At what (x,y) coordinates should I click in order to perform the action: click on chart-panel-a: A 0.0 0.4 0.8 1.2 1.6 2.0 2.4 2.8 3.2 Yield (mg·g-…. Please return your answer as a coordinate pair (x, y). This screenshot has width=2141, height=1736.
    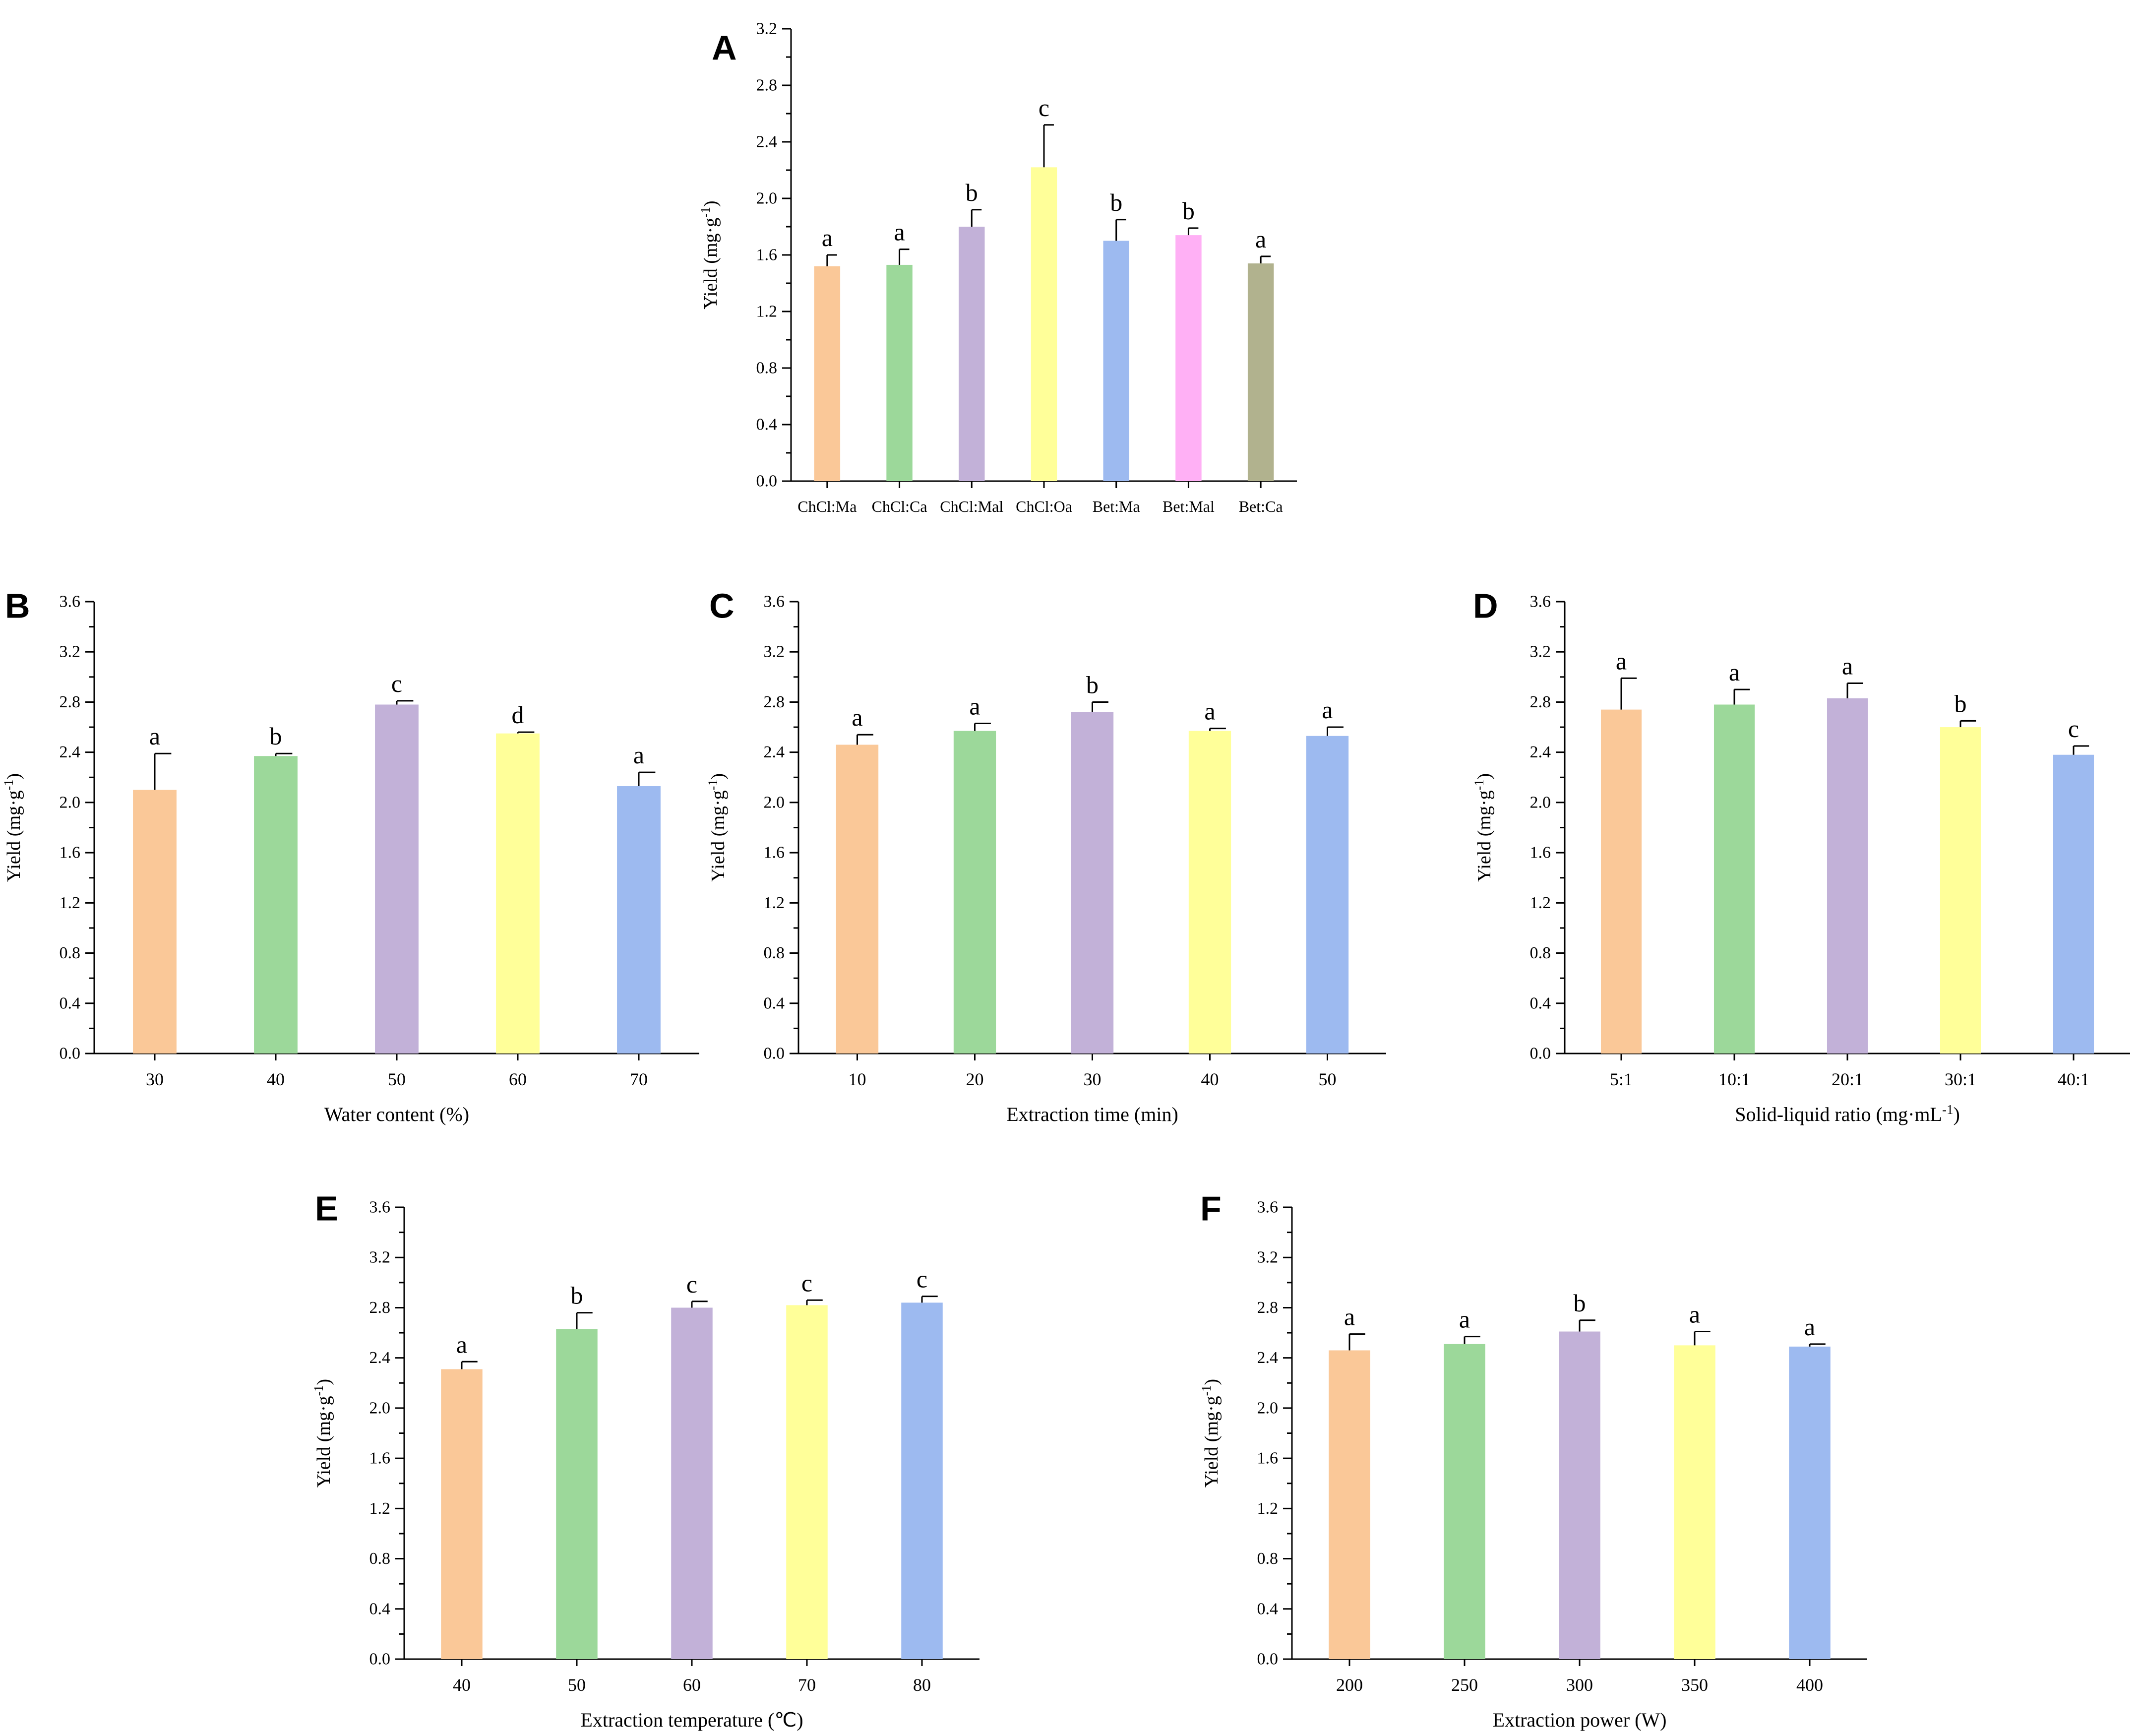
    Looking at the image, I should click on (997, 267).